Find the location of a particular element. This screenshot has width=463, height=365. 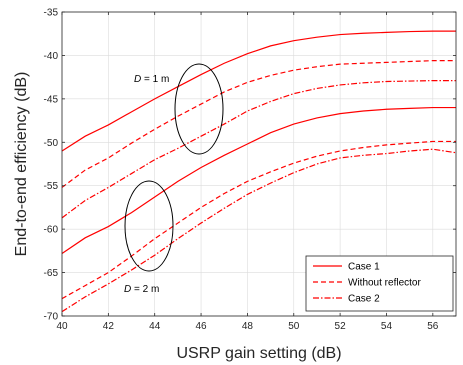

x-tick-label: 48 is located at coordinates (248, 326).